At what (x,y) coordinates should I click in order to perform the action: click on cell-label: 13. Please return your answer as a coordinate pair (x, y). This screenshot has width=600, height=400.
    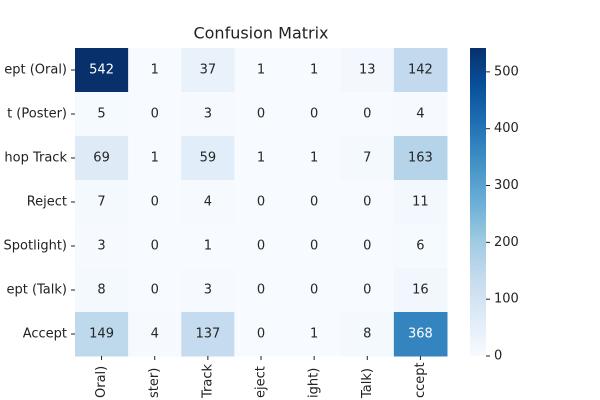
    Looking at the image, I should click on (367, 70).